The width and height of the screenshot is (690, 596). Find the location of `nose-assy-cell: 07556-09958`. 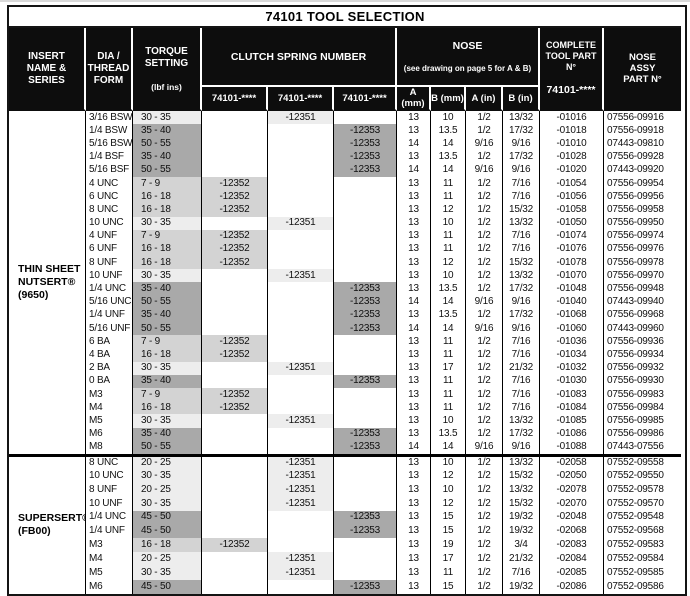

nose-assy-cell: 07556-09958 is located at coordinates (635, 209).